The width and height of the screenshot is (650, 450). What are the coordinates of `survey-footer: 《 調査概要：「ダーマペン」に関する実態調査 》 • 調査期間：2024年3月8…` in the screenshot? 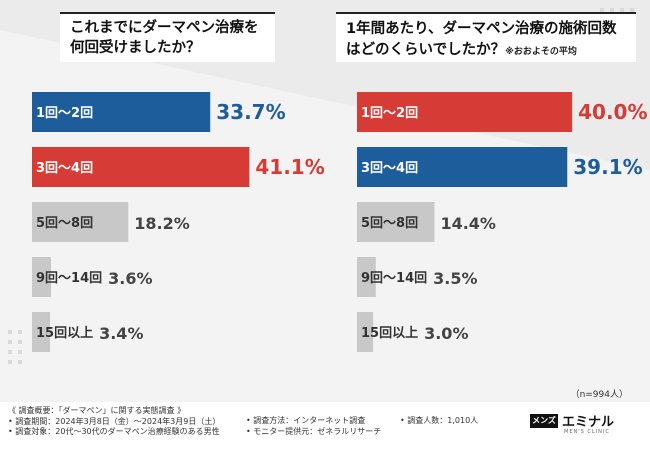 It's located at (325, 426).